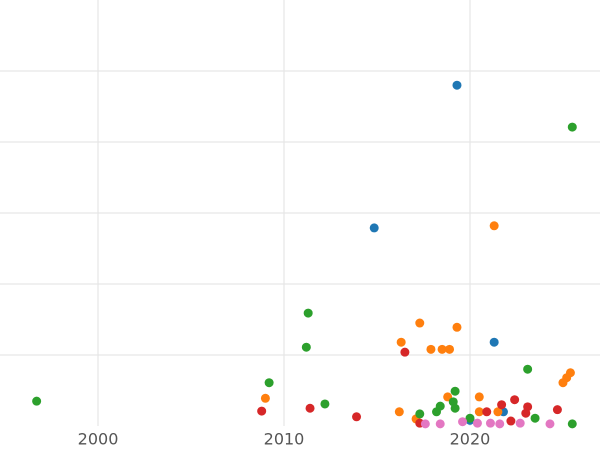  Describe the element at coordinates (98, 439) in the screenshot. I see `x-tick-label: 2000` at that location.